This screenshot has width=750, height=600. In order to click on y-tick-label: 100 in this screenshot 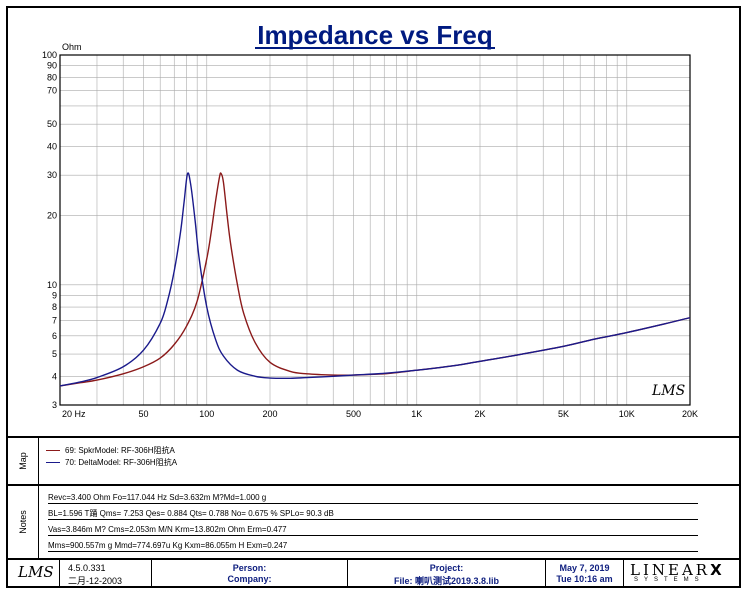, I will do `click(49, 55)`.